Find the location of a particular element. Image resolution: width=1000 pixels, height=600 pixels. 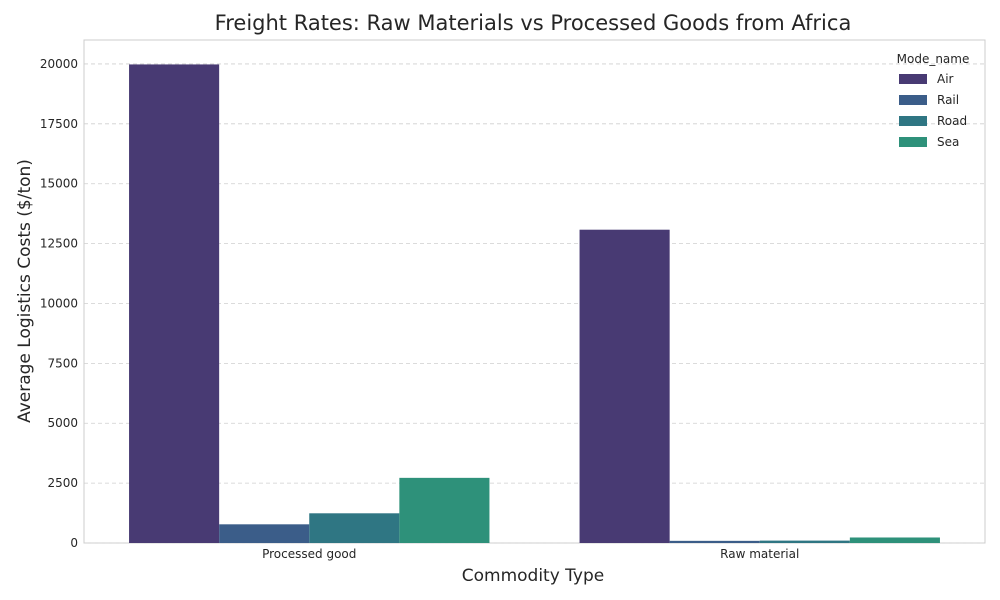

legend-label-sea: Sea is located at coordinates (948, 142).